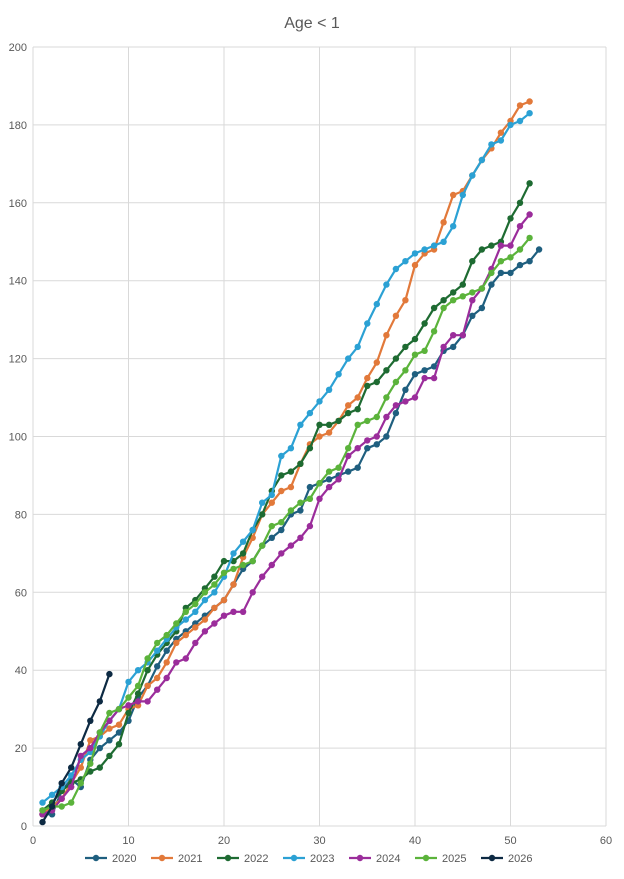 The width and height of the screenshot is (624, 879). What do you see at coordinates (176, 859) in the screenshot?
I see `legend-item-2021: 2021` at bounding box center [176, 859].